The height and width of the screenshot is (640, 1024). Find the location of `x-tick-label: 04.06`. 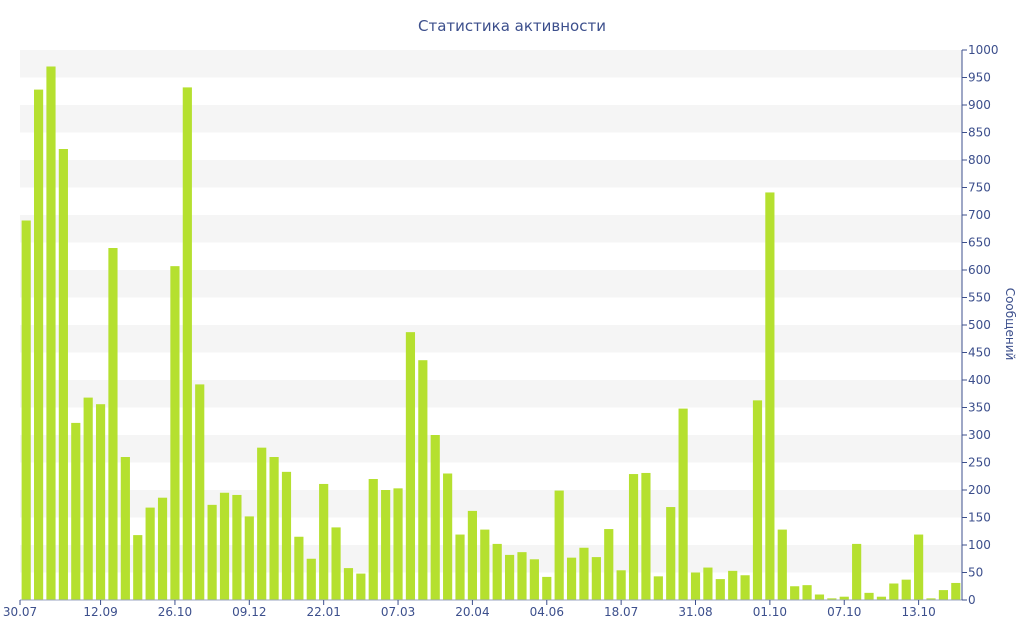

x-tick-label: 04.06 is located at coordinates (547, 612).